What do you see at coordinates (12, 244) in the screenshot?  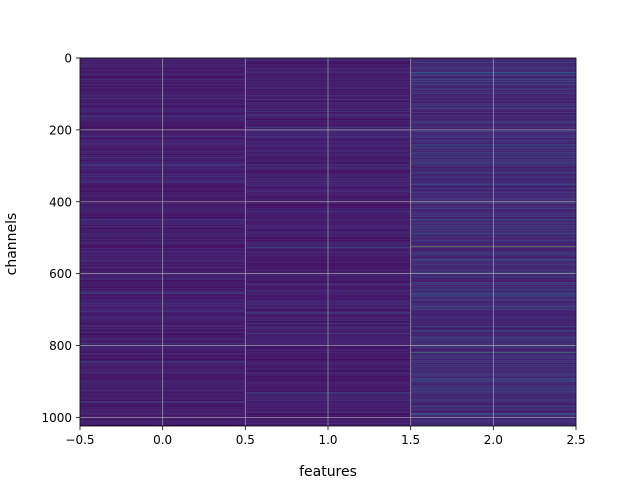 I see `y-axis-title: channels` at bounding box center [12, 244].